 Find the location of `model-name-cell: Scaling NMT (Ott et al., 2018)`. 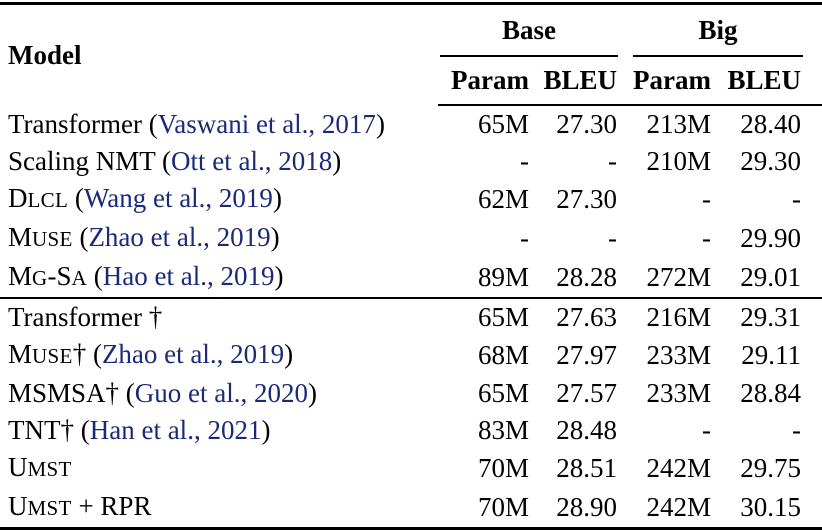

model-name-cell: Scaling NMT (Ott et al., 2018) is located at coordinates (219, 161).